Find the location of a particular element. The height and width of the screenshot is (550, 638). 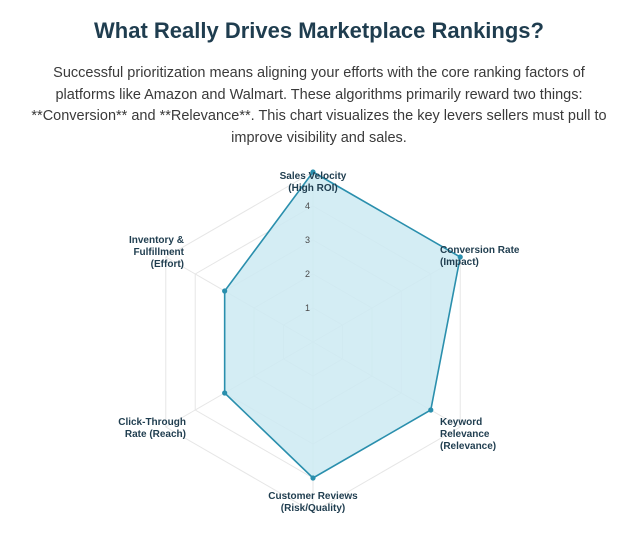

tick-label-2: 2 is located at coordinates (307, 274).